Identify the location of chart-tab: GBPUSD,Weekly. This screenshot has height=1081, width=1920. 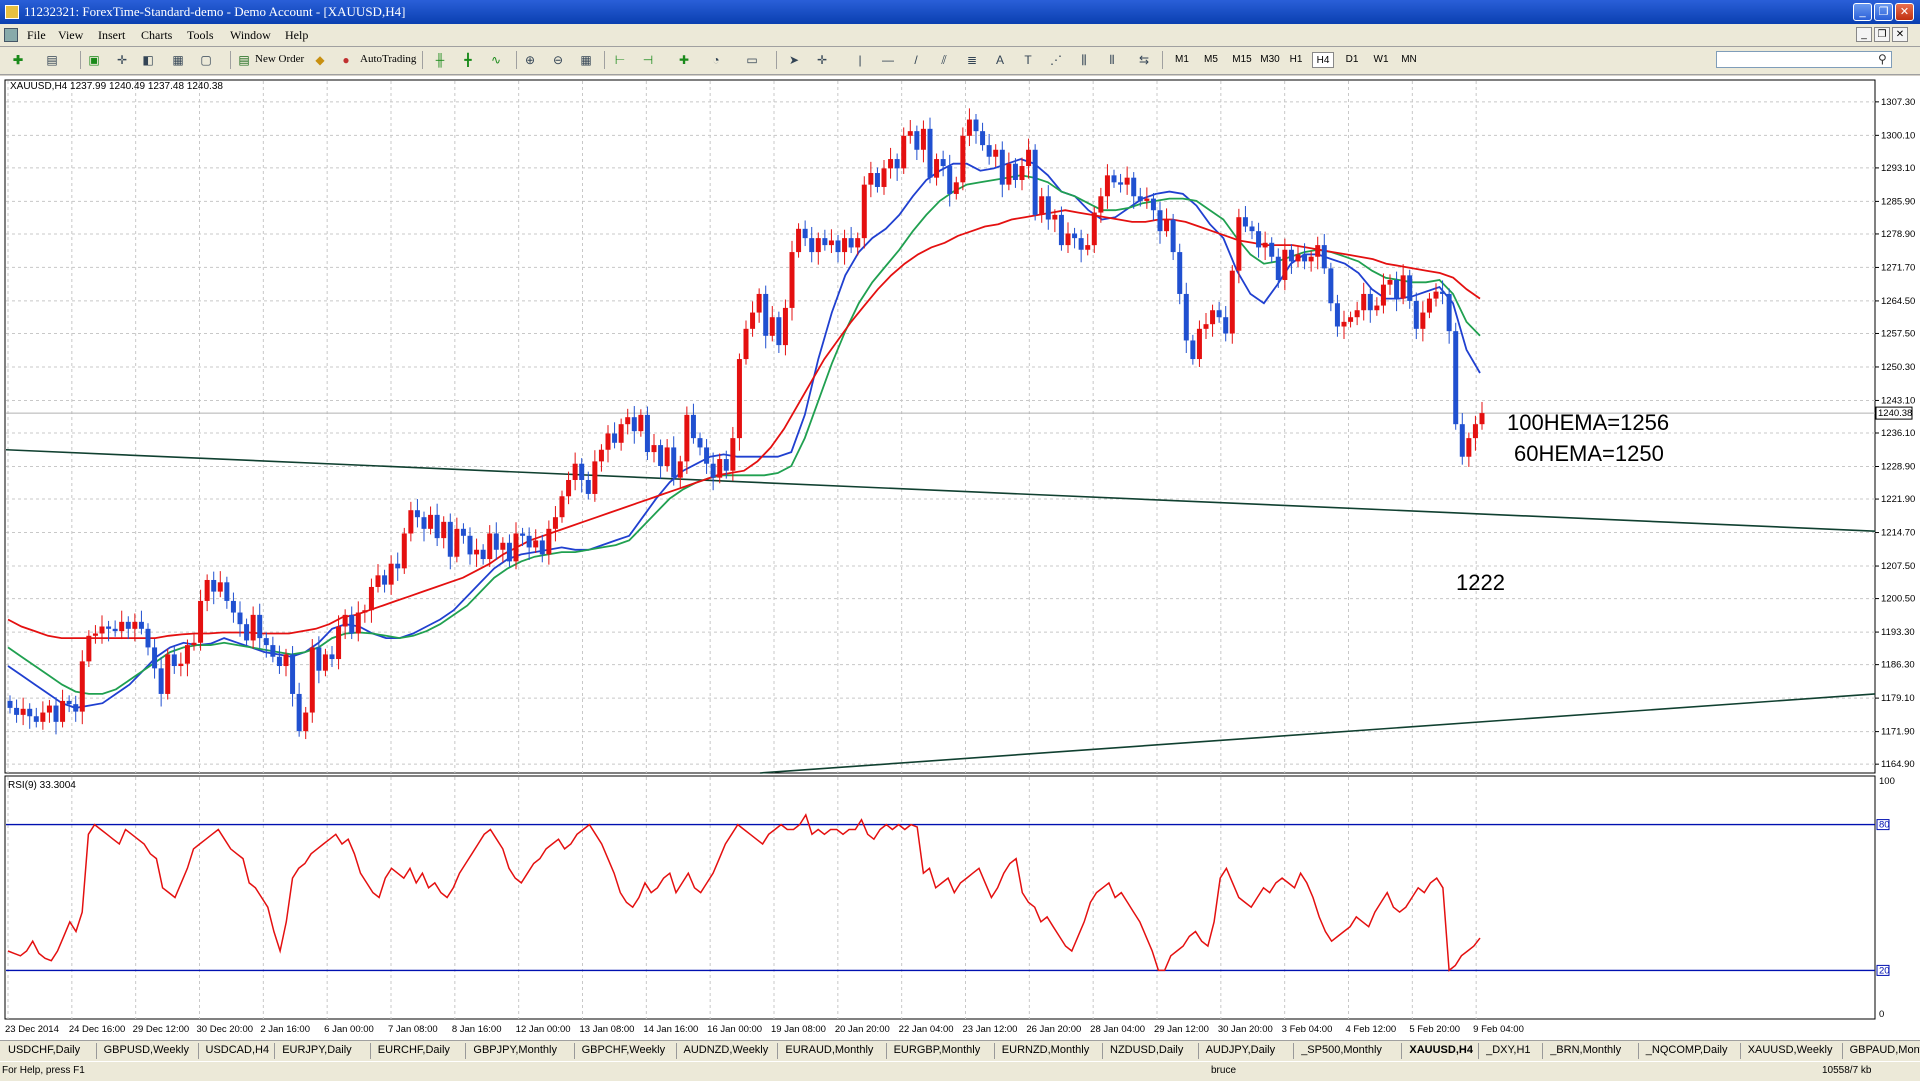
(146, 1050).